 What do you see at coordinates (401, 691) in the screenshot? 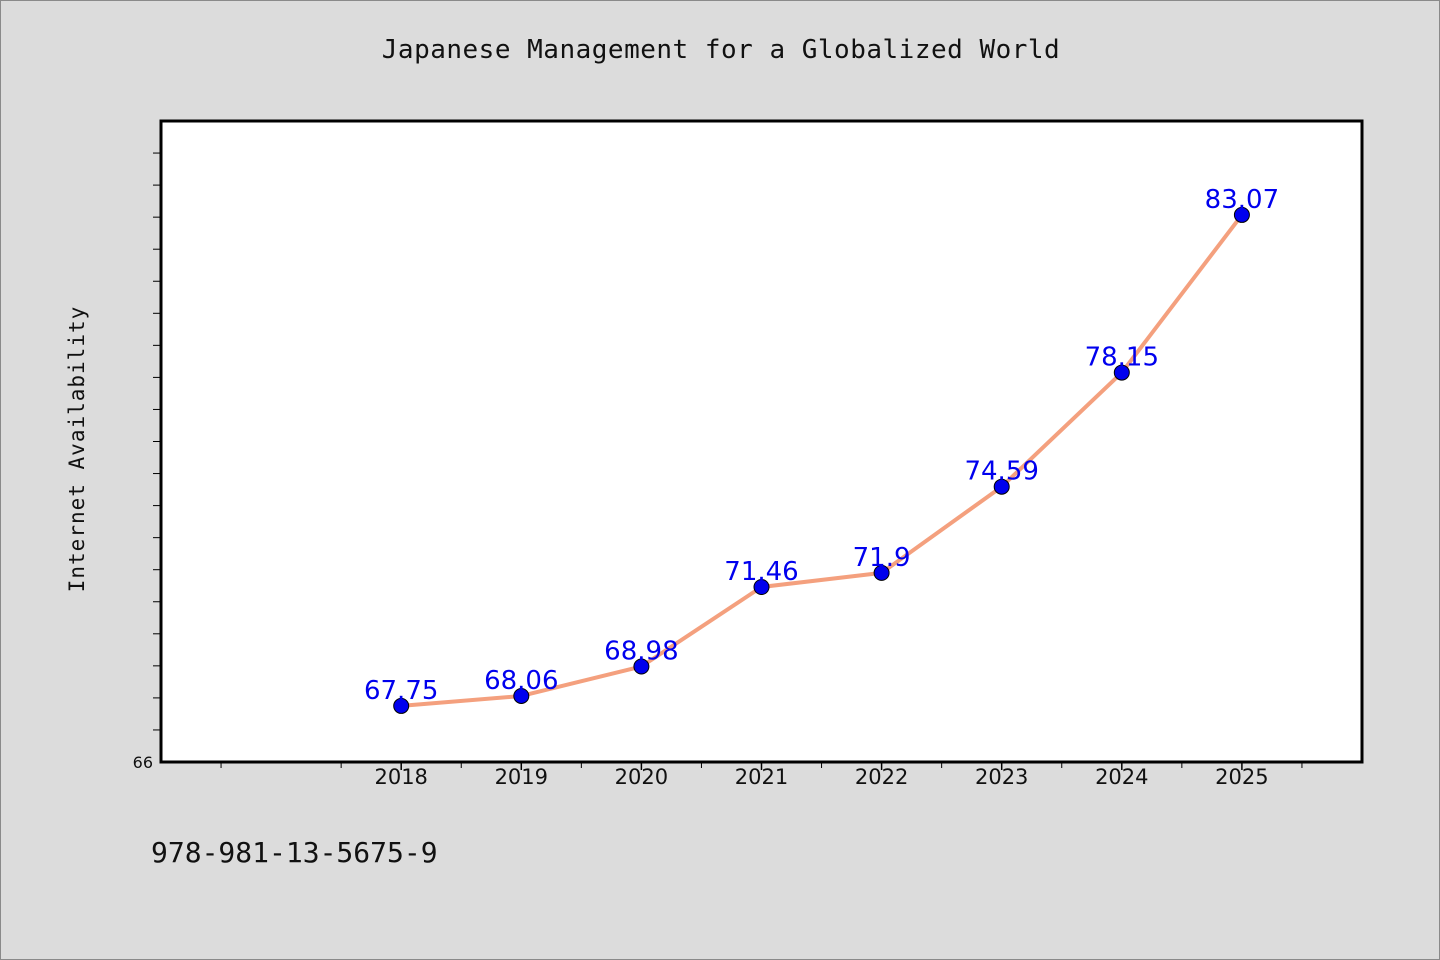
I see `data-label: 67.75` at bounding box center [401, 691].